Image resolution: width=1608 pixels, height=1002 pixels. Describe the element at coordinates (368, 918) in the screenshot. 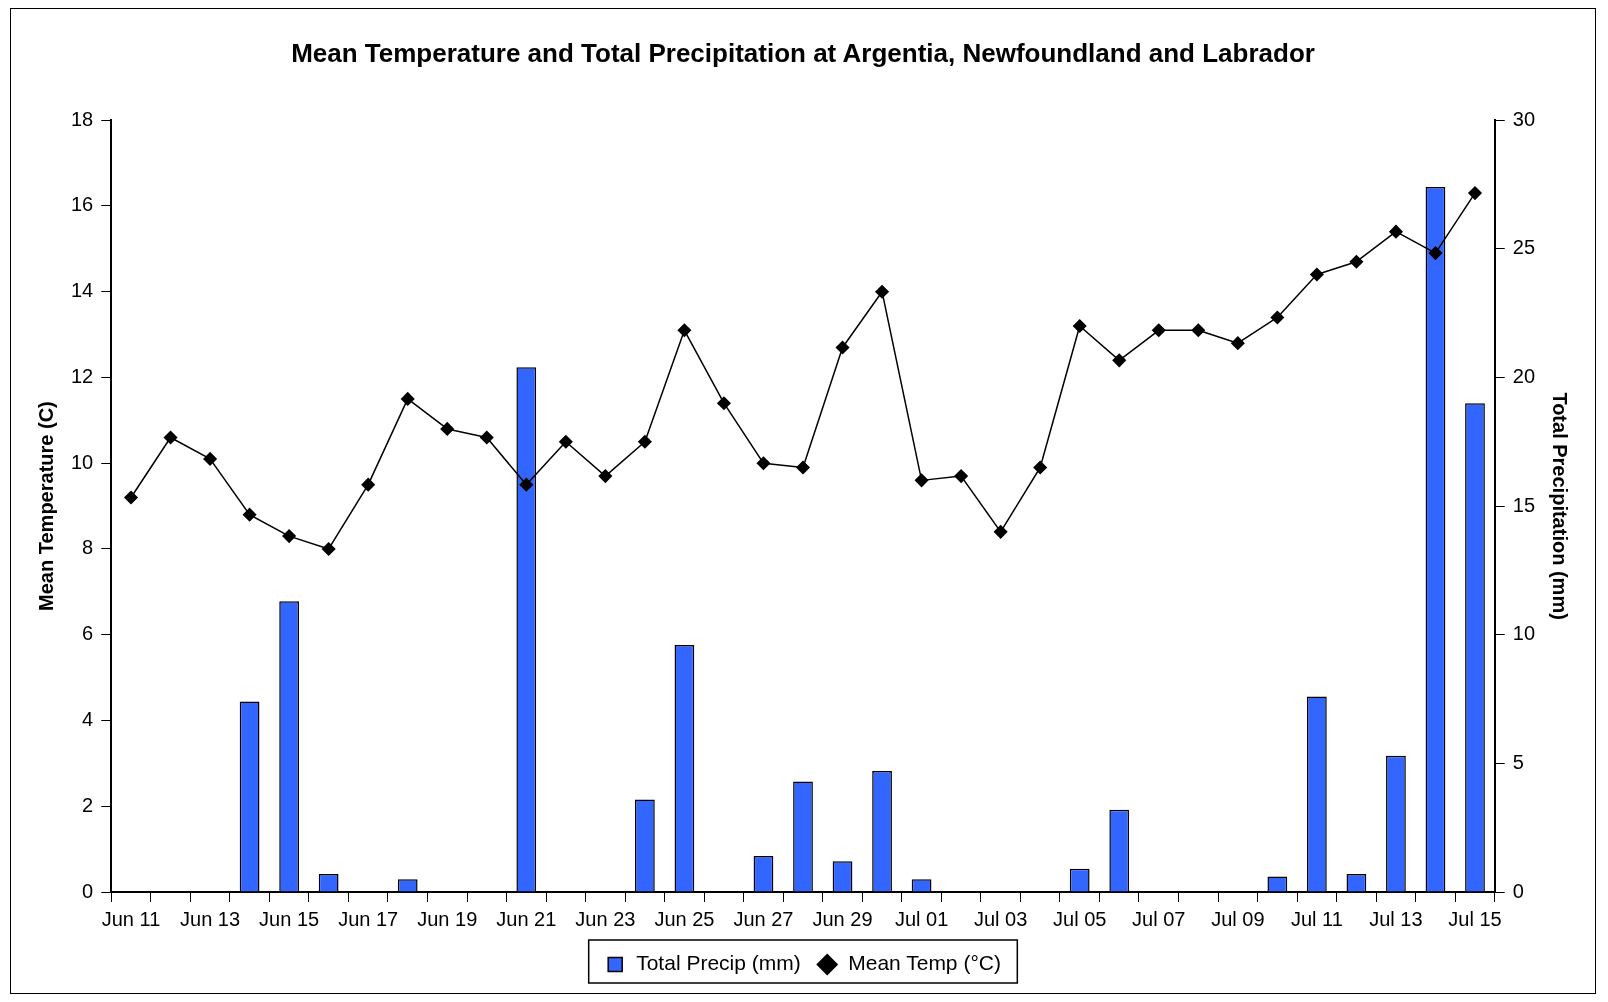

I see `x-tick-label: Jun 17` at that location.